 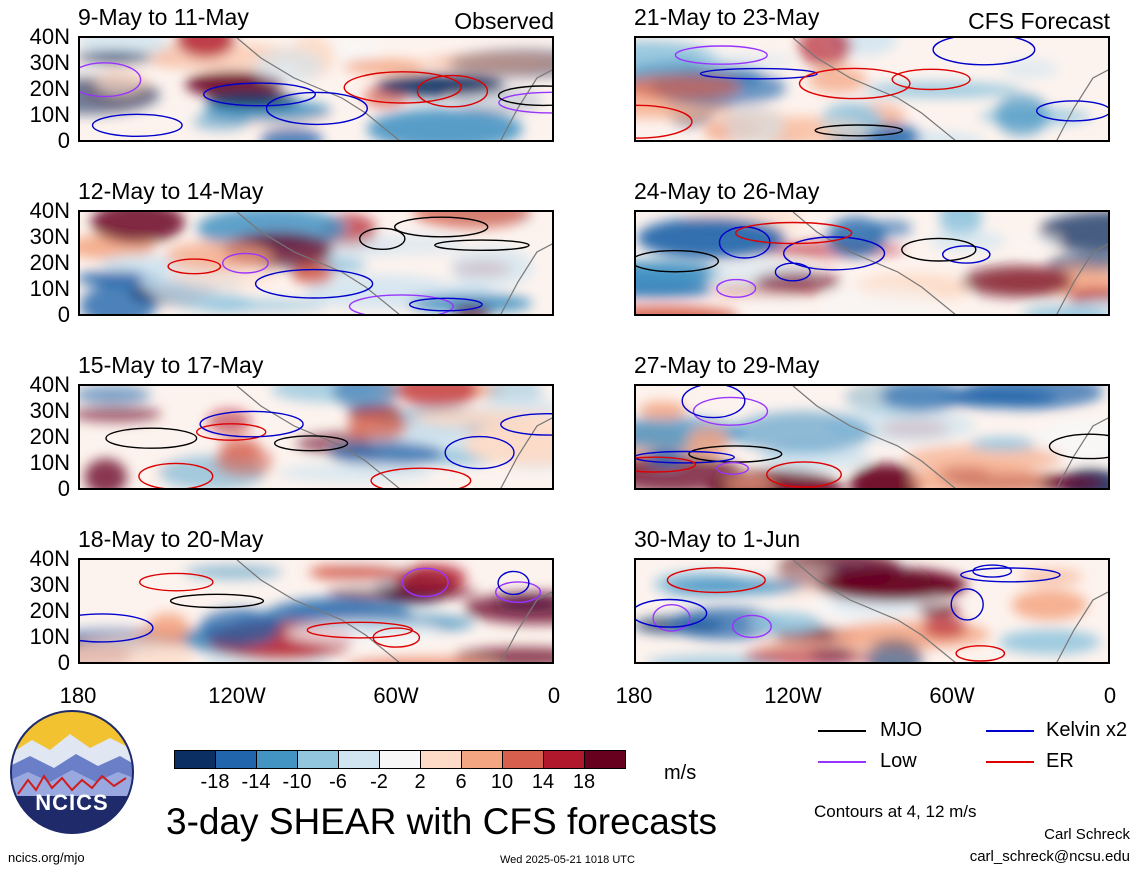 I want to click on forecast-label: CFS Forecast, so click(x=1039, y=21).